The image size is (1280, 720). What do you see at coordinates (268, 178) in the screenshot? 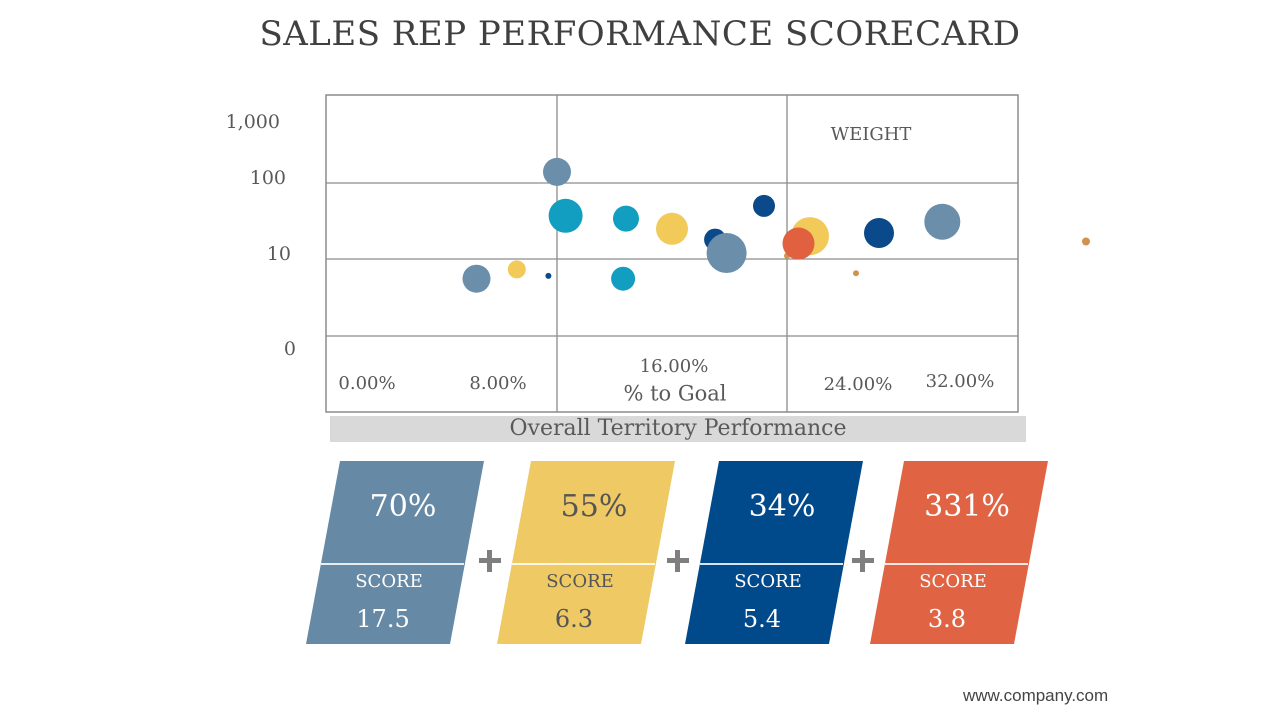
I see `y-tick-label: 100` at bounding box center [268, 178].